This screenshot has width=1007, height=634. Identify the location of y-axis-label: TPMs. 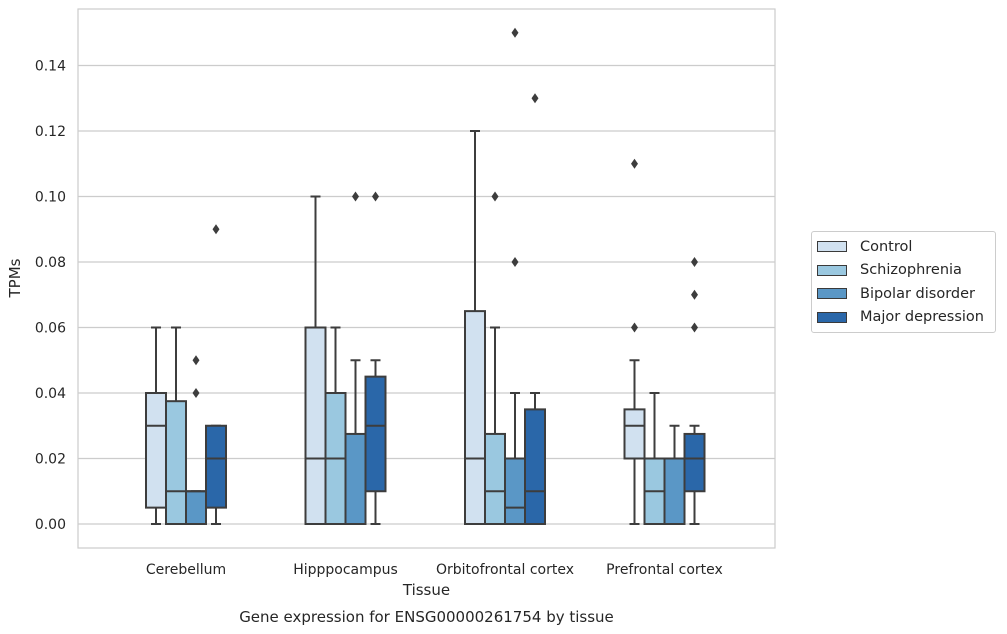
(15, 278).